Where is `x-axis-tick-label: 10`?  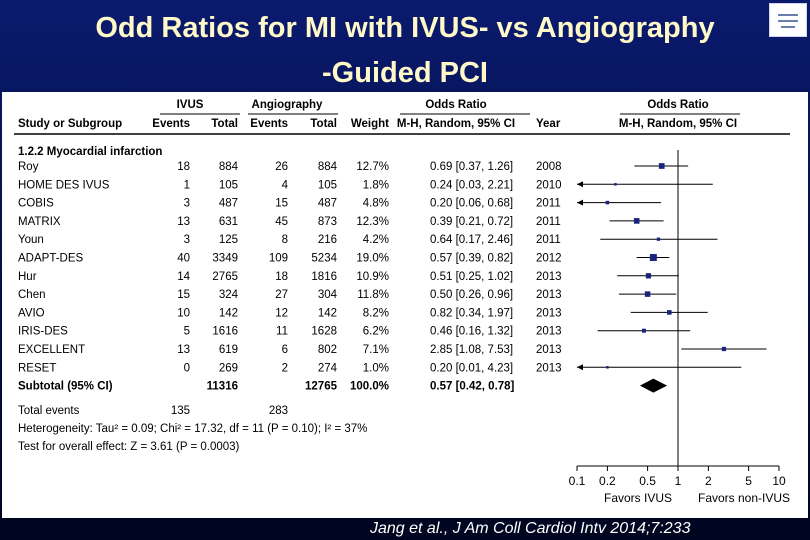 x-axis-tick-label: 10 is located at coordinates (779, 481).